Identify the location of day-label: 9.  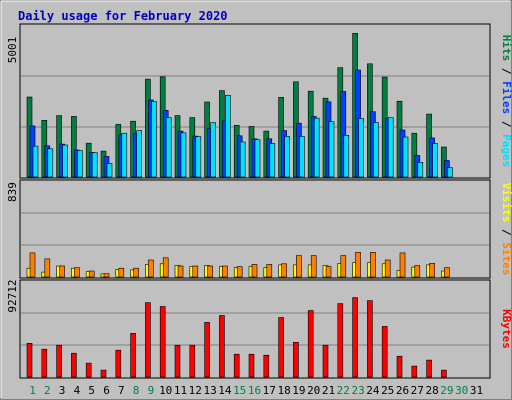
(151, 390).